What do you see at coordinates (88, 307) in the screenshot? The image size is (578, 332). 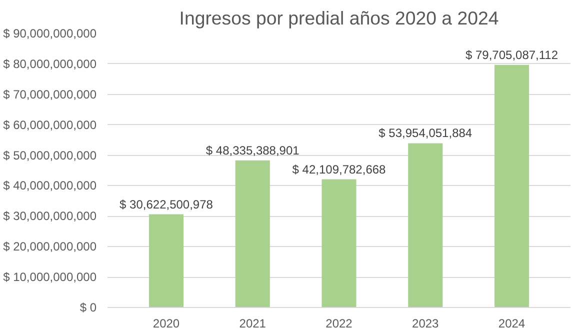 I see `y-tick-label: $ 0` at bounding box center [88, 307].